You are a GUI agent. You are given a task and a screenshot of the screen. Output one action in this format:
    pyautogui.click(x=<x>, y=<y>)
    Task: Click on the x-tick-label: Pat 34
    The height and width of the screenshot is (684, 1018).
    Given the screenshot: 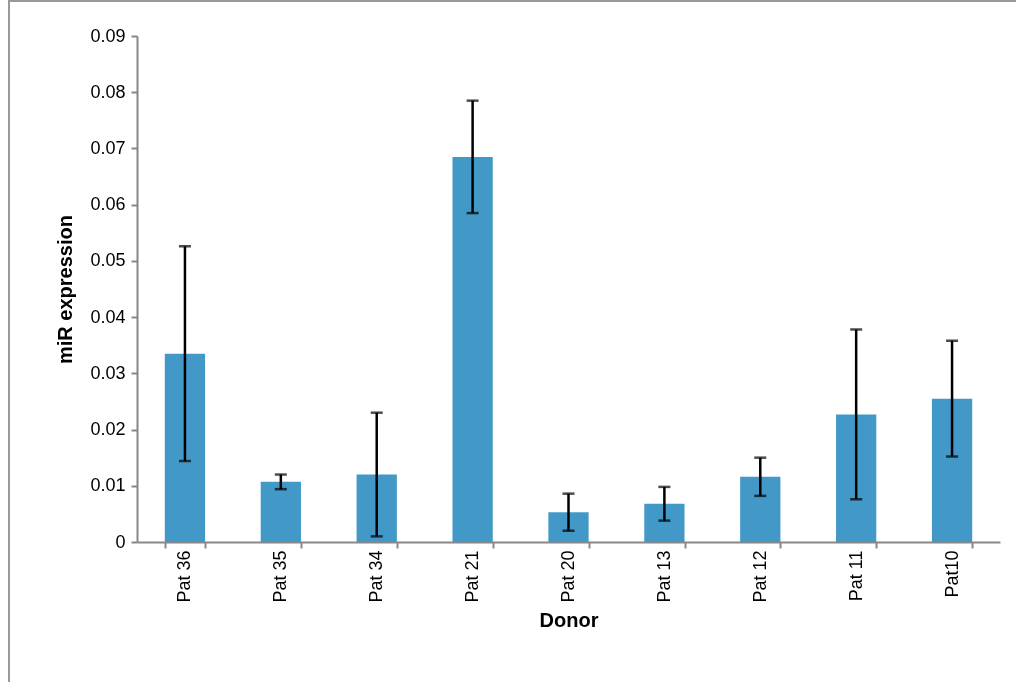 What is the action you would take?
    pyautogui.click(x=376, y=576)
    